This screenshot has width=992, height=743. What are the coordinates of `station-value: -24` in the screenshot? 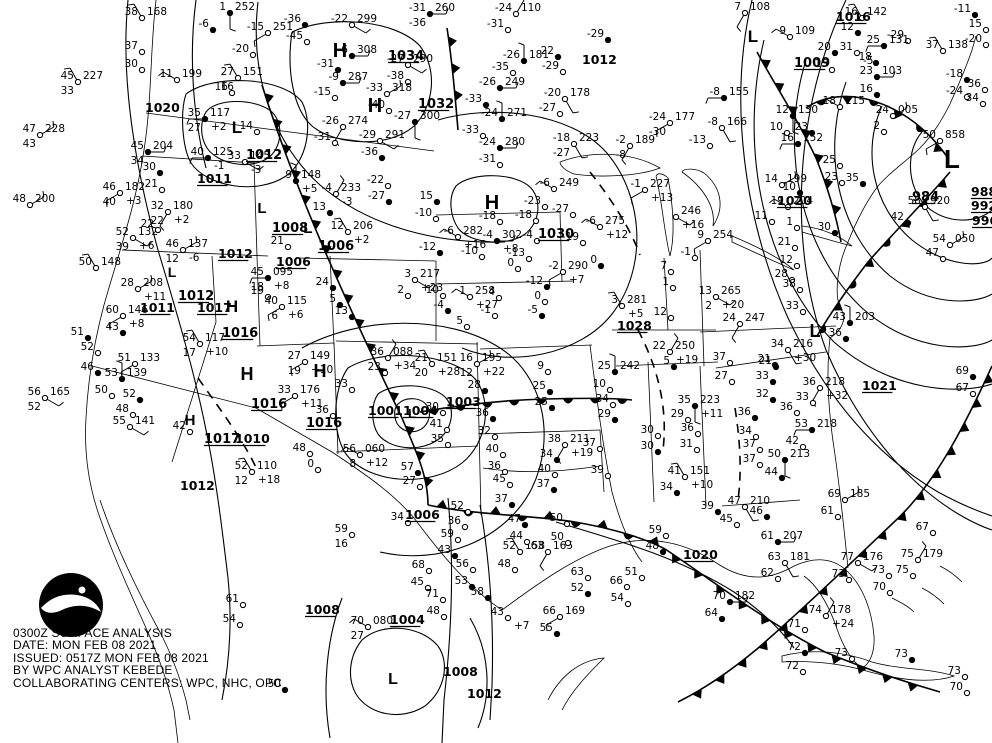 It's located at (489, 113).